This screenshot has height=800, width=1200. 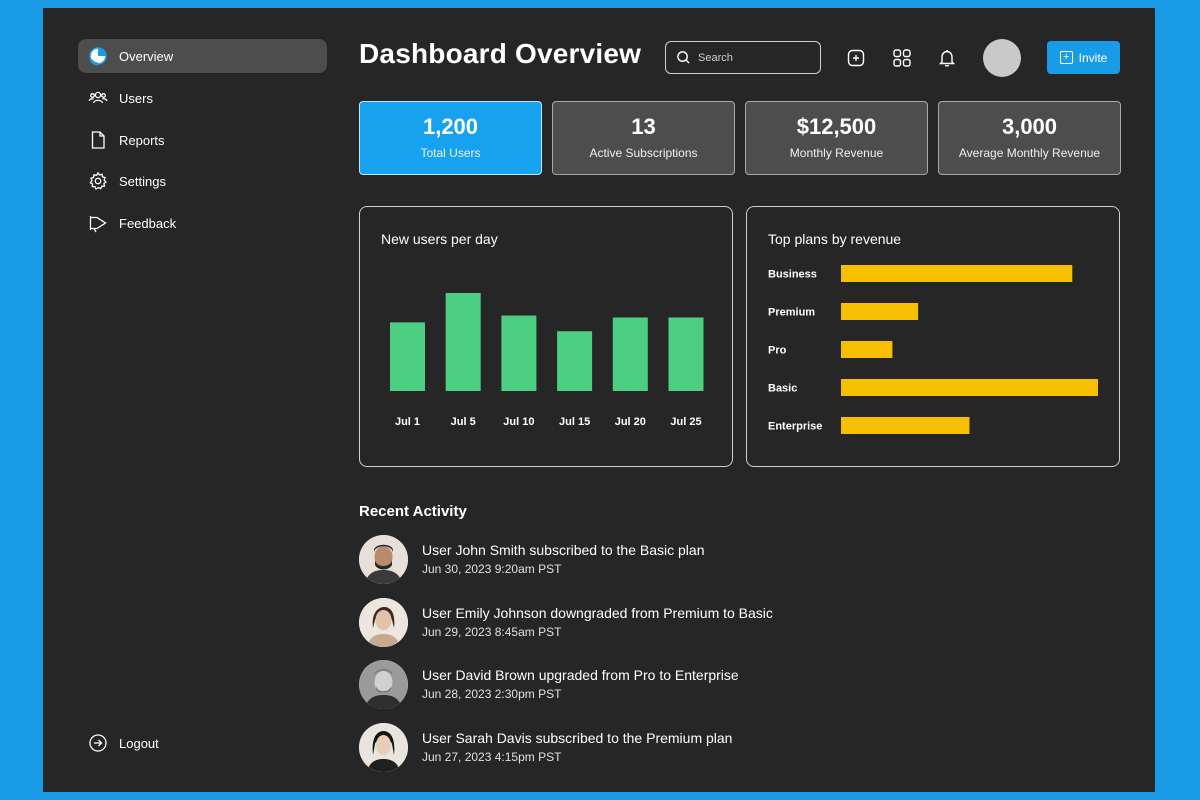 What do you see at coordinates (492, 757) in the screenshot?
I see `activity-time: Jun 27, 2023 4:15pm PST` at bounding box center [492, 757].